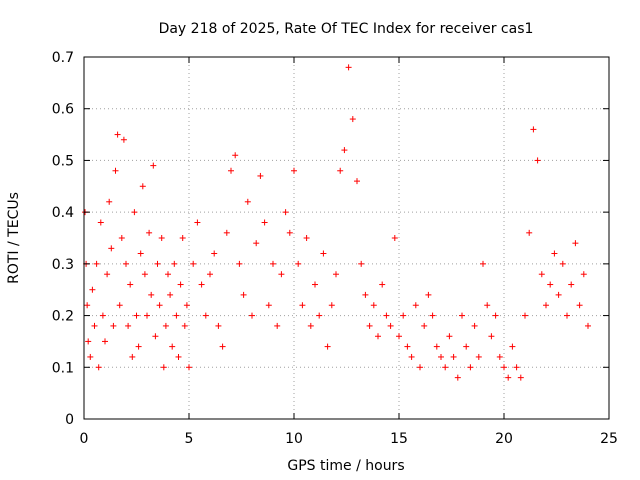  What do you see at coordinates (63, 161) in the screenshot?
I see `y-tick-label: 0.5` at bounding box center [63, 161].